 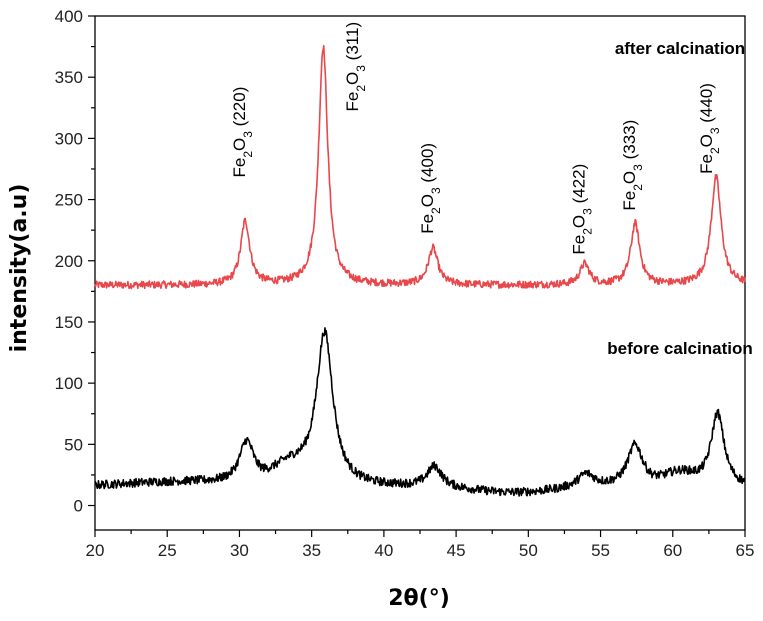 What do you see at coordinates (709, 128) in the screenshot?
I see `peak-annotation: Fe2O3 (440)` at bounding box center [709, 128].